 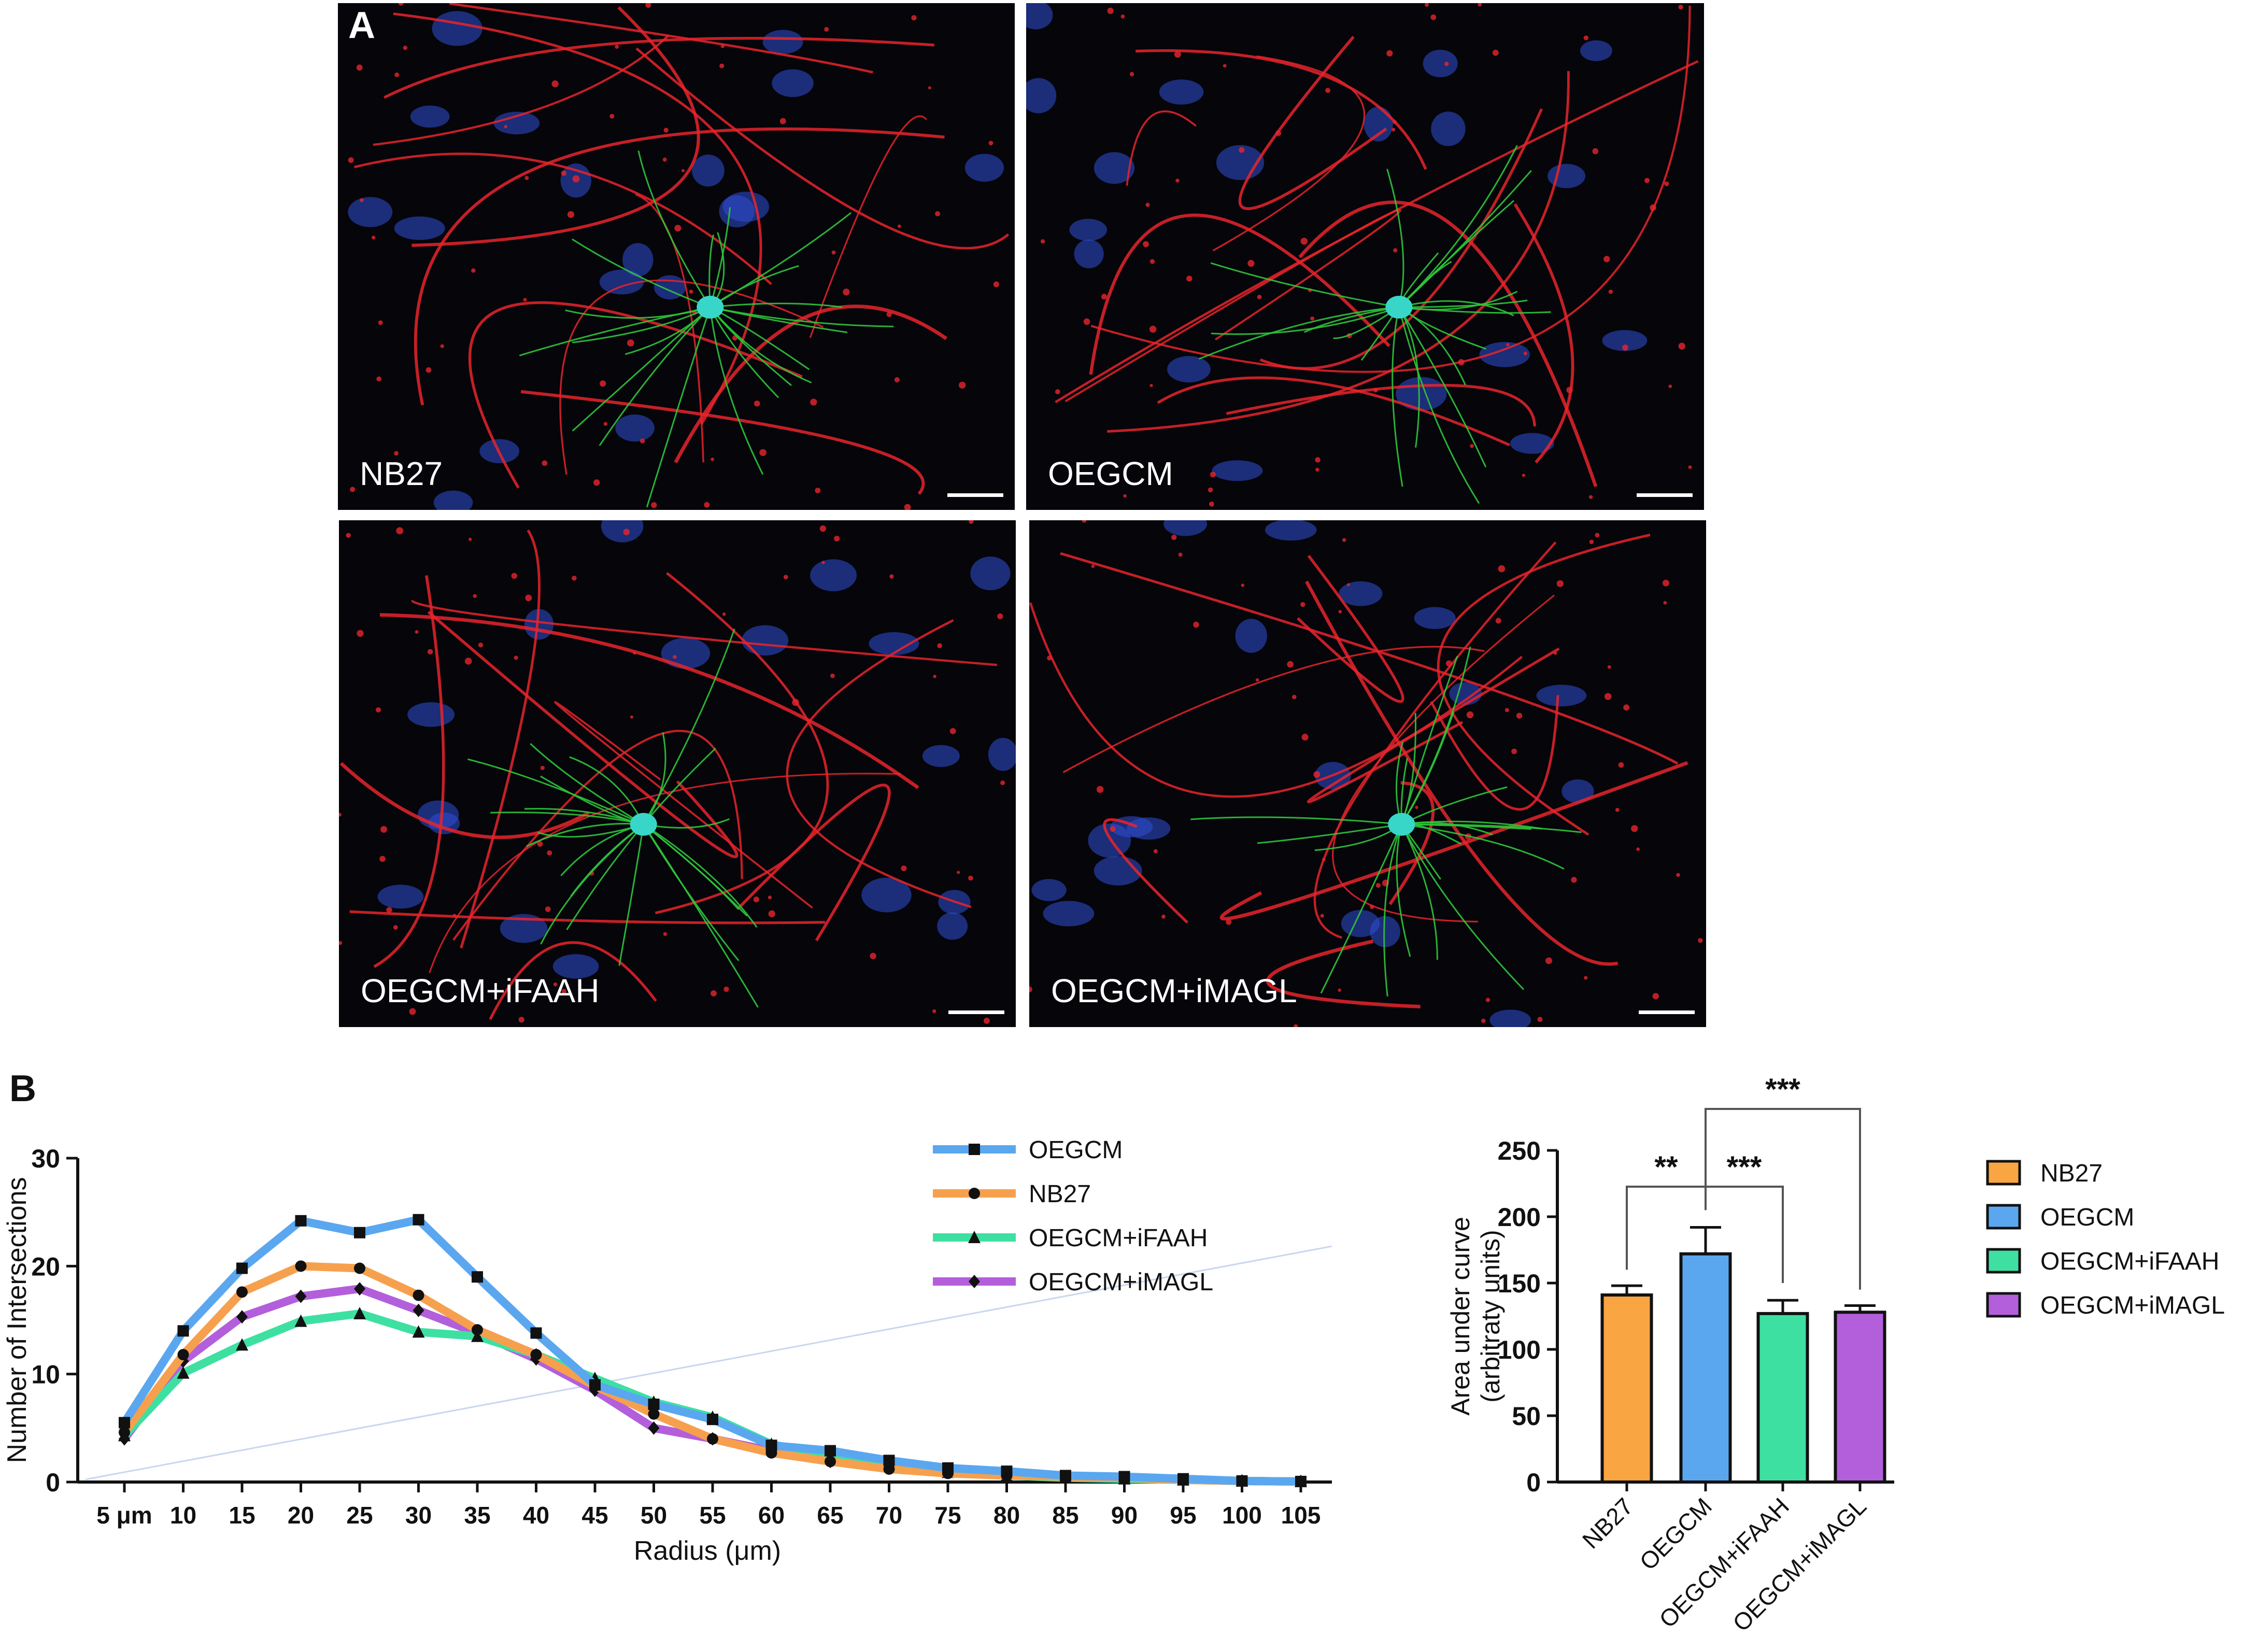 I want to click on micrograph-label: OEGCM+iFAAH, so click(x=480, y=990).